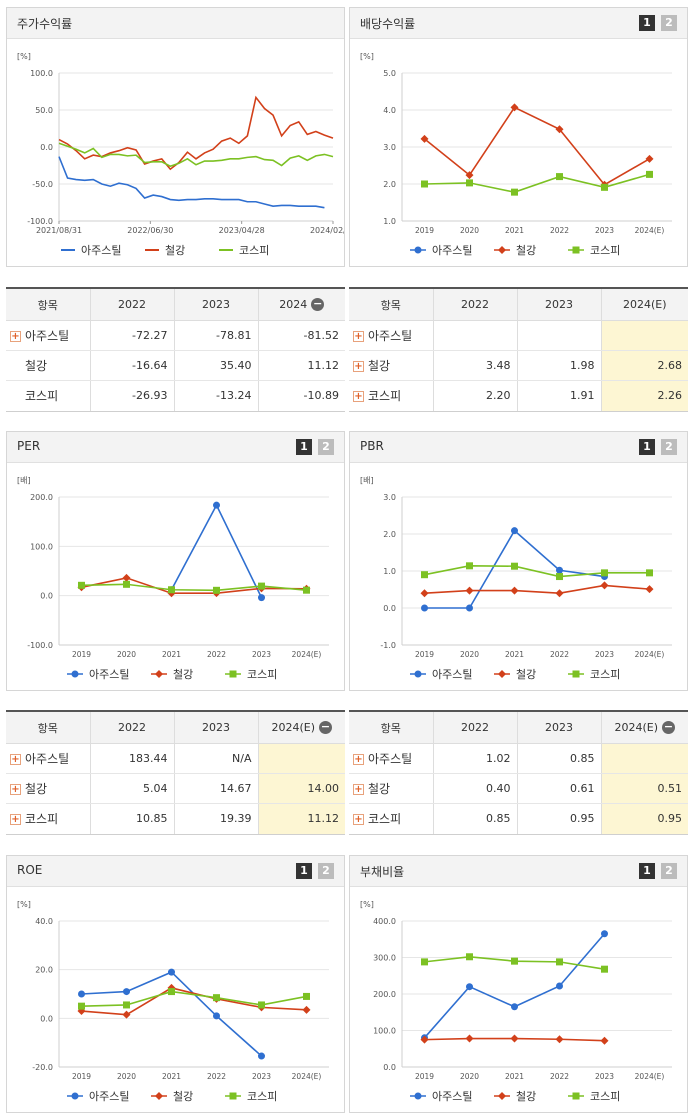 This screenshot has height=1115, width=691. Describe the element at coordinates (388, 645) in the screenshot. I see `y-tick-label: -1.0` at that location.